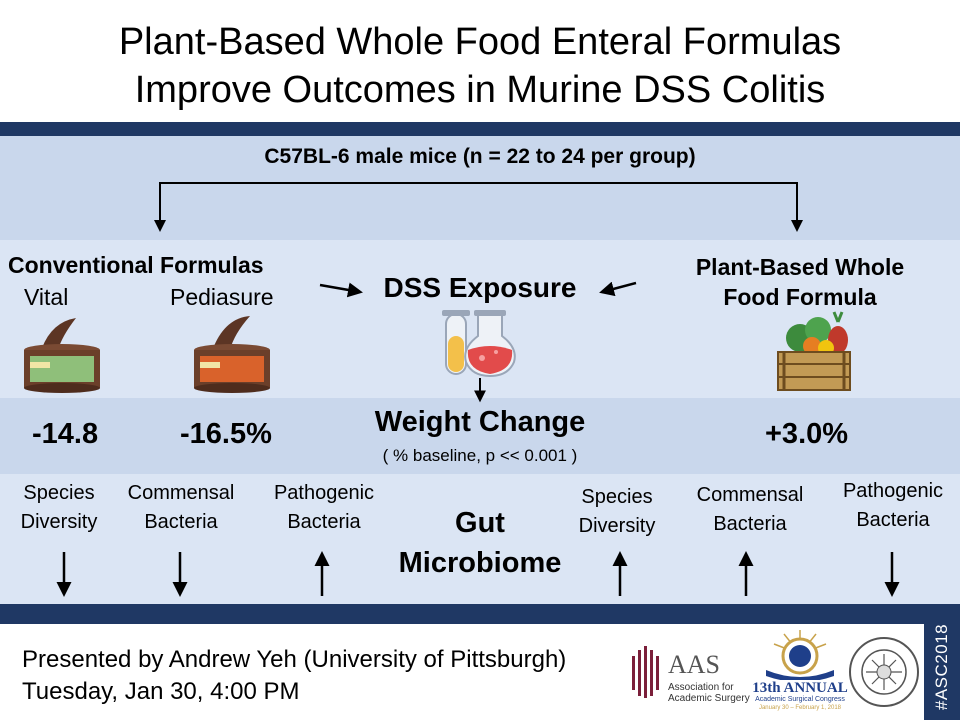 Image resolution: width=960 pixels, height=721 pixels. What do you see at coordinates (480, 563) in the screenshot?
I see `title-line: Microbiome` at bounding box center [480, 563].